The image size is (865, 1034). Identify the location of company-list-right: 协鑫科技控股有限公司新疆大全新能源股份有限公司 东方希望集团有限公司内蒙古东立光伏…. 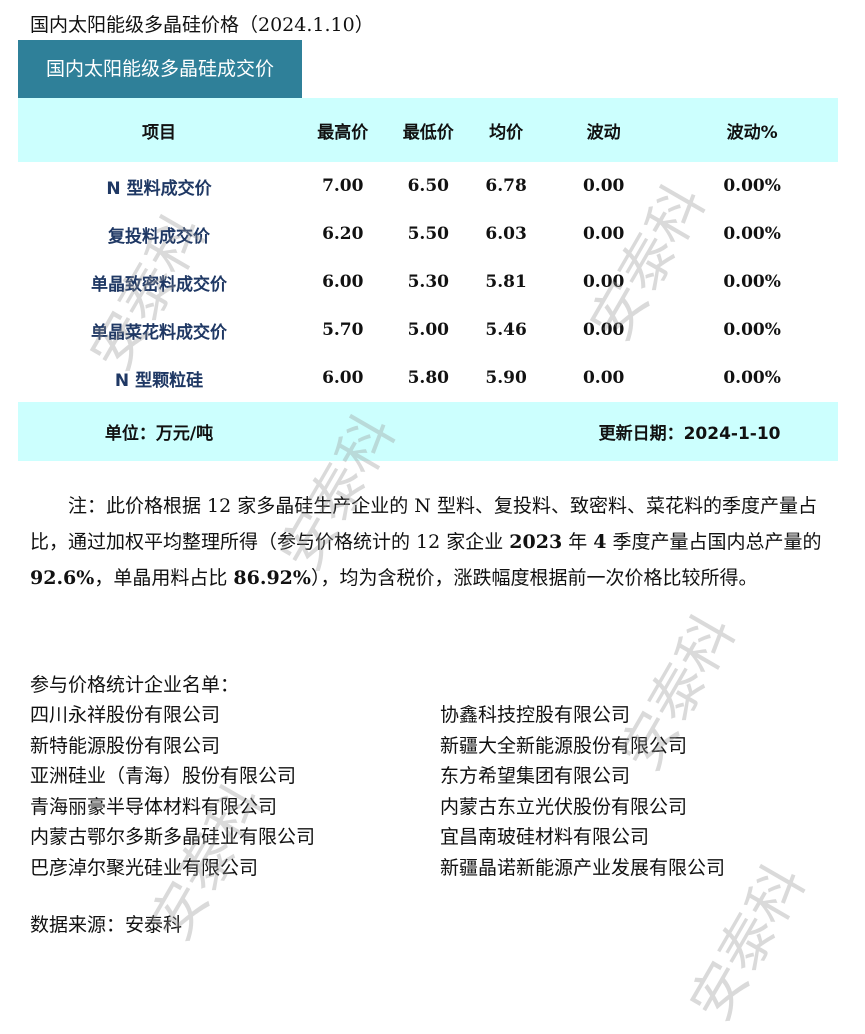
(582, 791).